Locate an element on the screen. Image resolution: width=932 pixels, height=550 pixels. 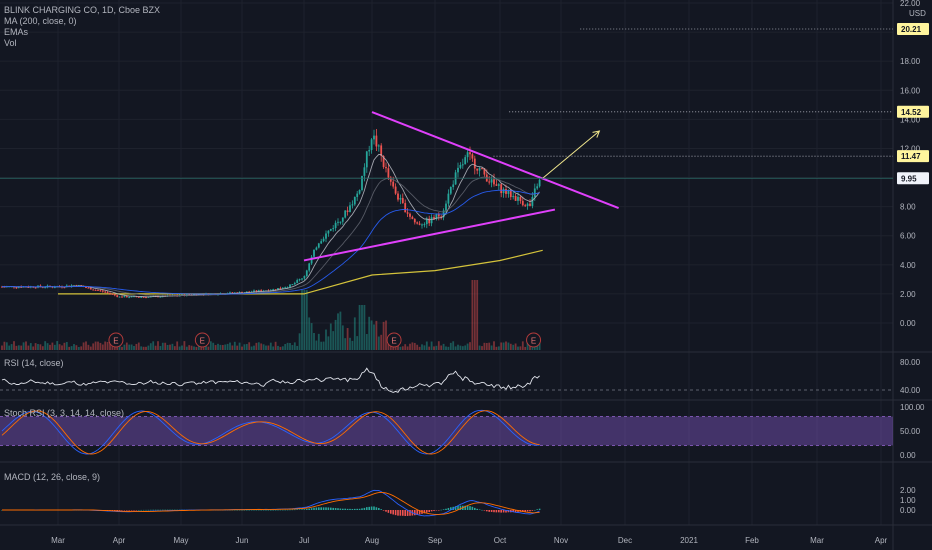
rsi-legend: RSI (14, close) is located at coordinates (34, 363).